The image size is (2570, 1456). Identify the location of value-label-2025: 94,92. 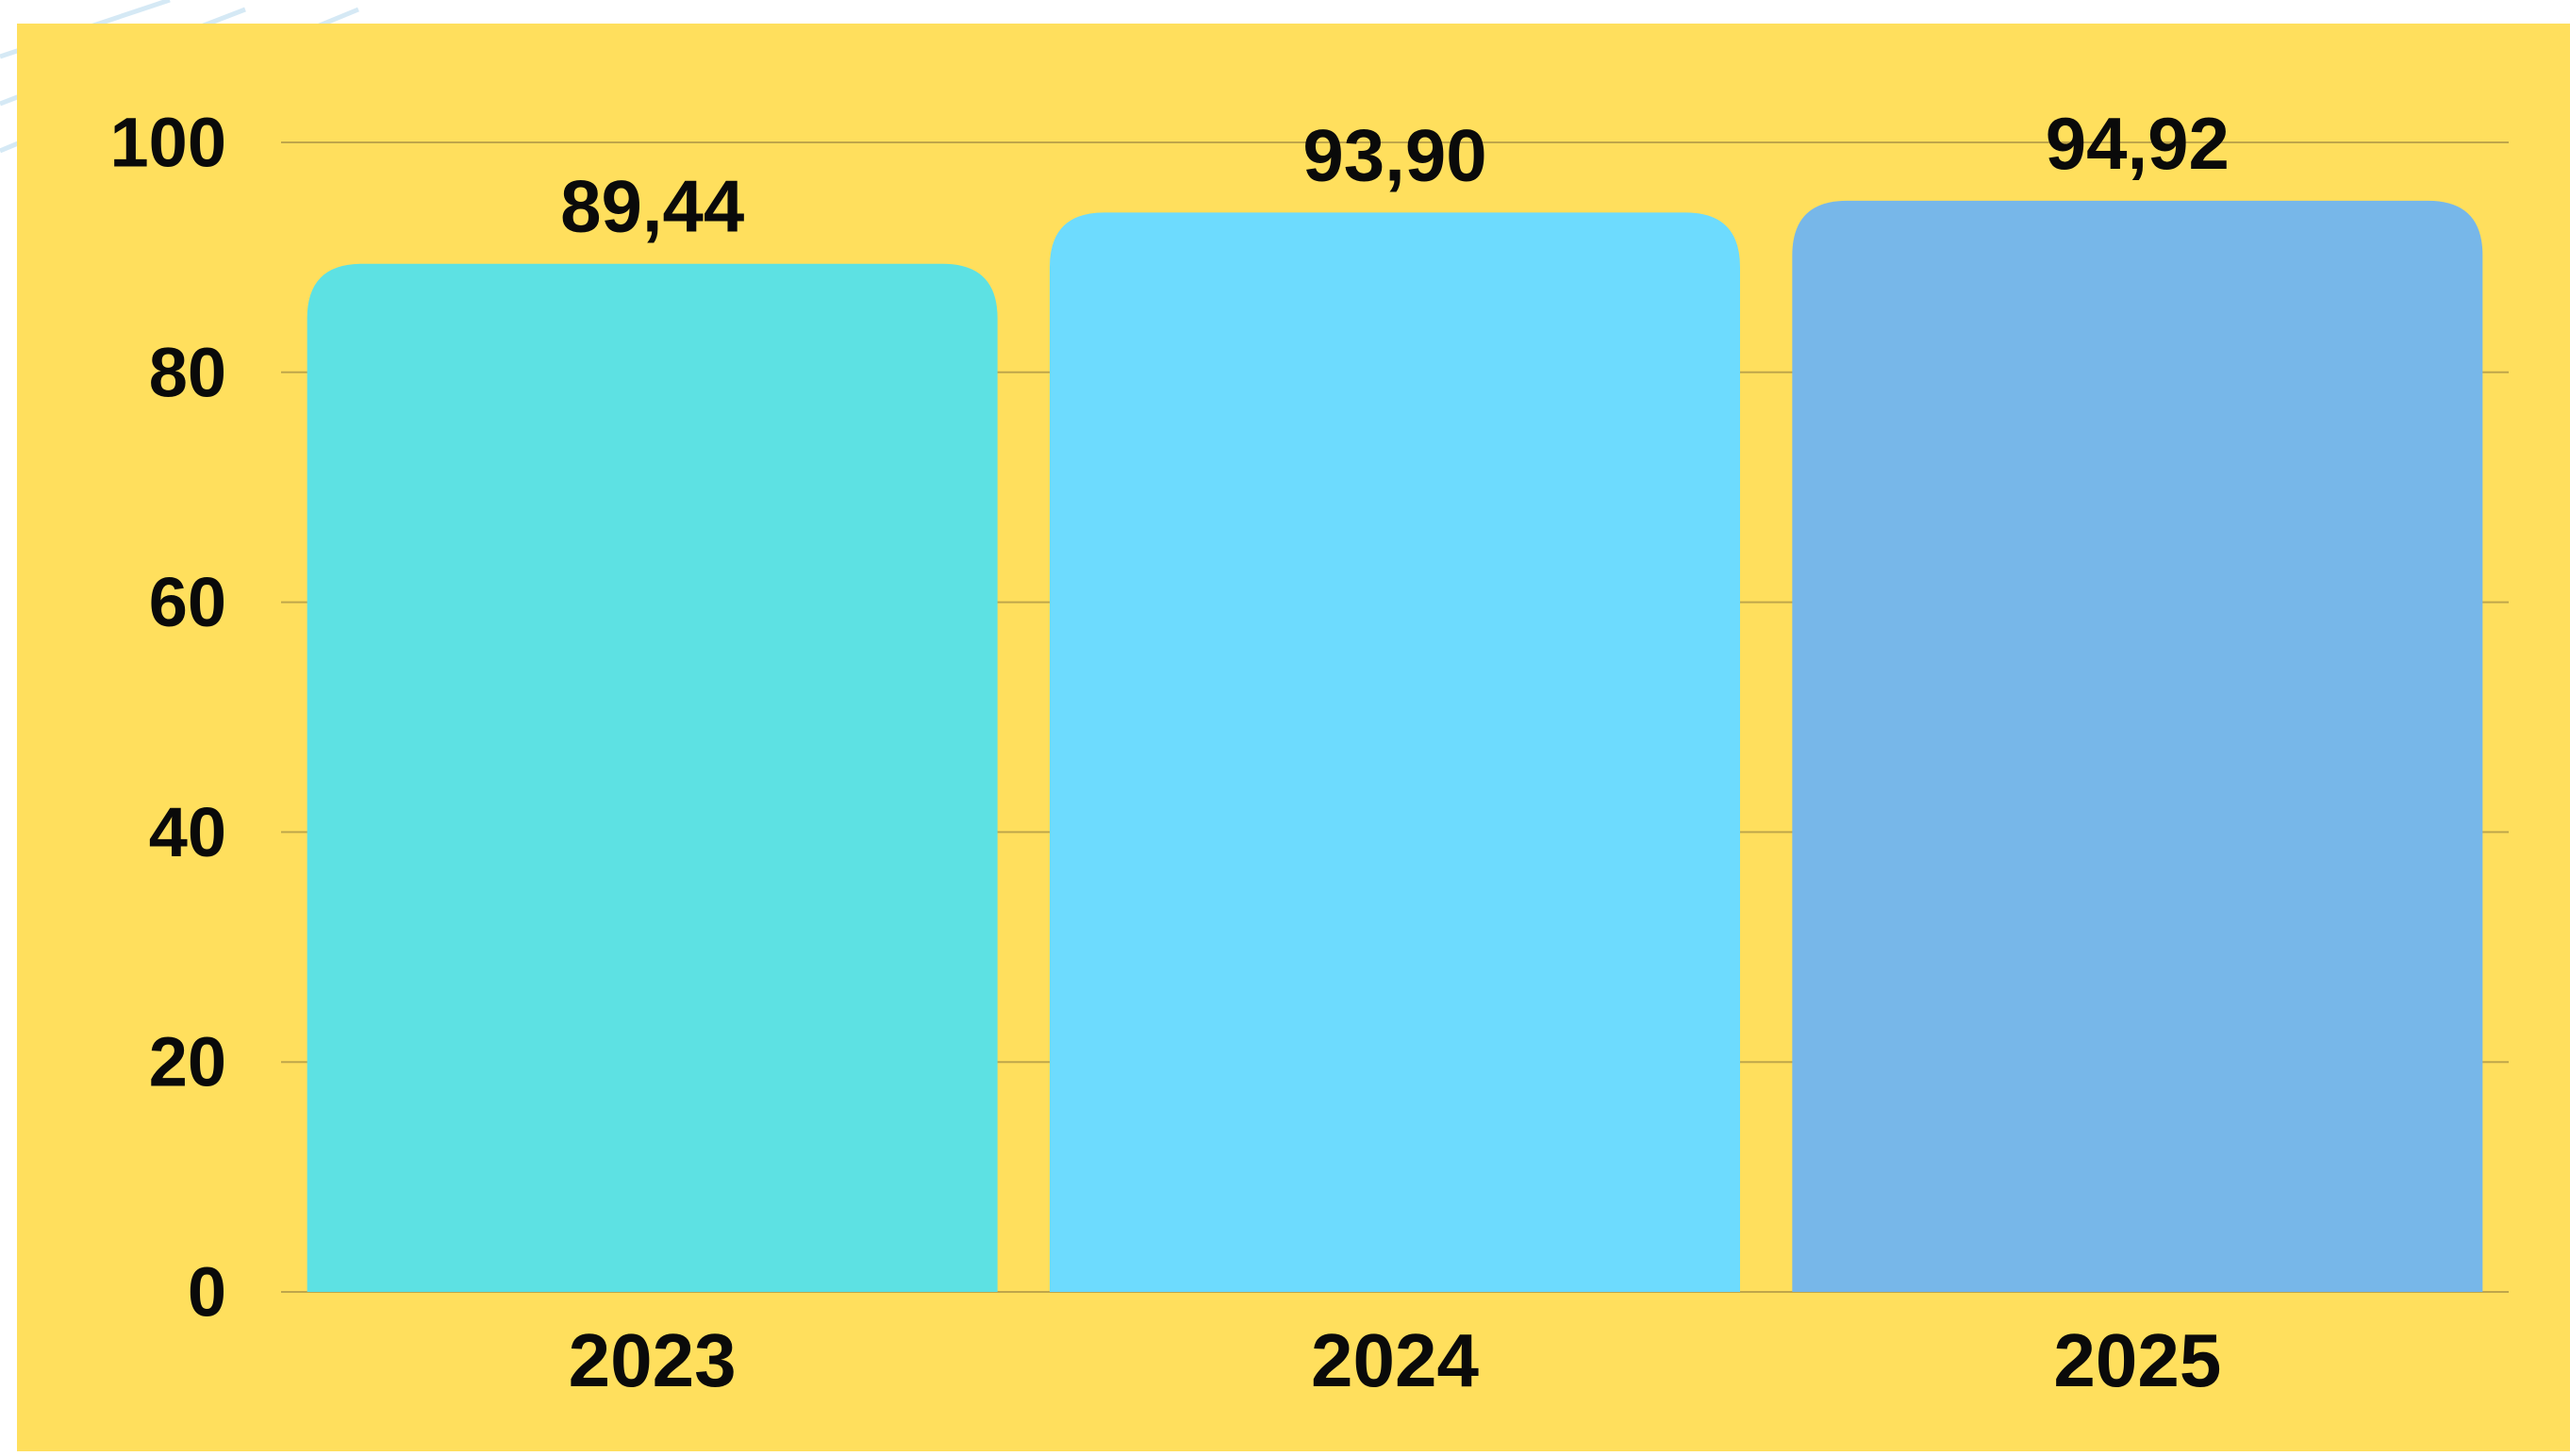
(2138, 143).